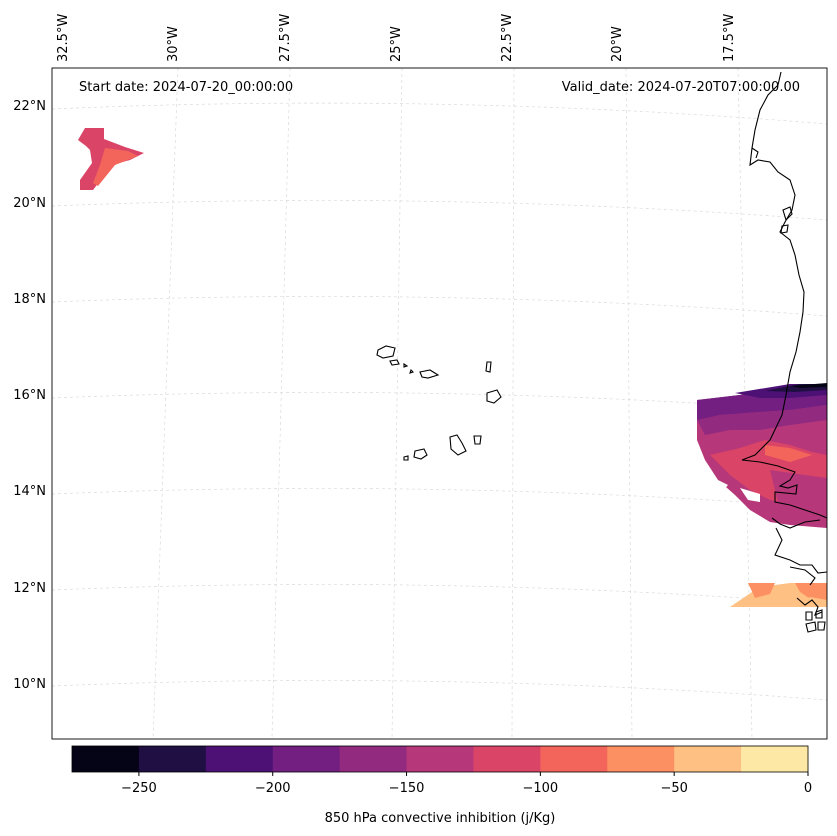 The width and height of the screenshot is (837, 836). I want to click on lon-label: 27.5°W, so click(285, 38).